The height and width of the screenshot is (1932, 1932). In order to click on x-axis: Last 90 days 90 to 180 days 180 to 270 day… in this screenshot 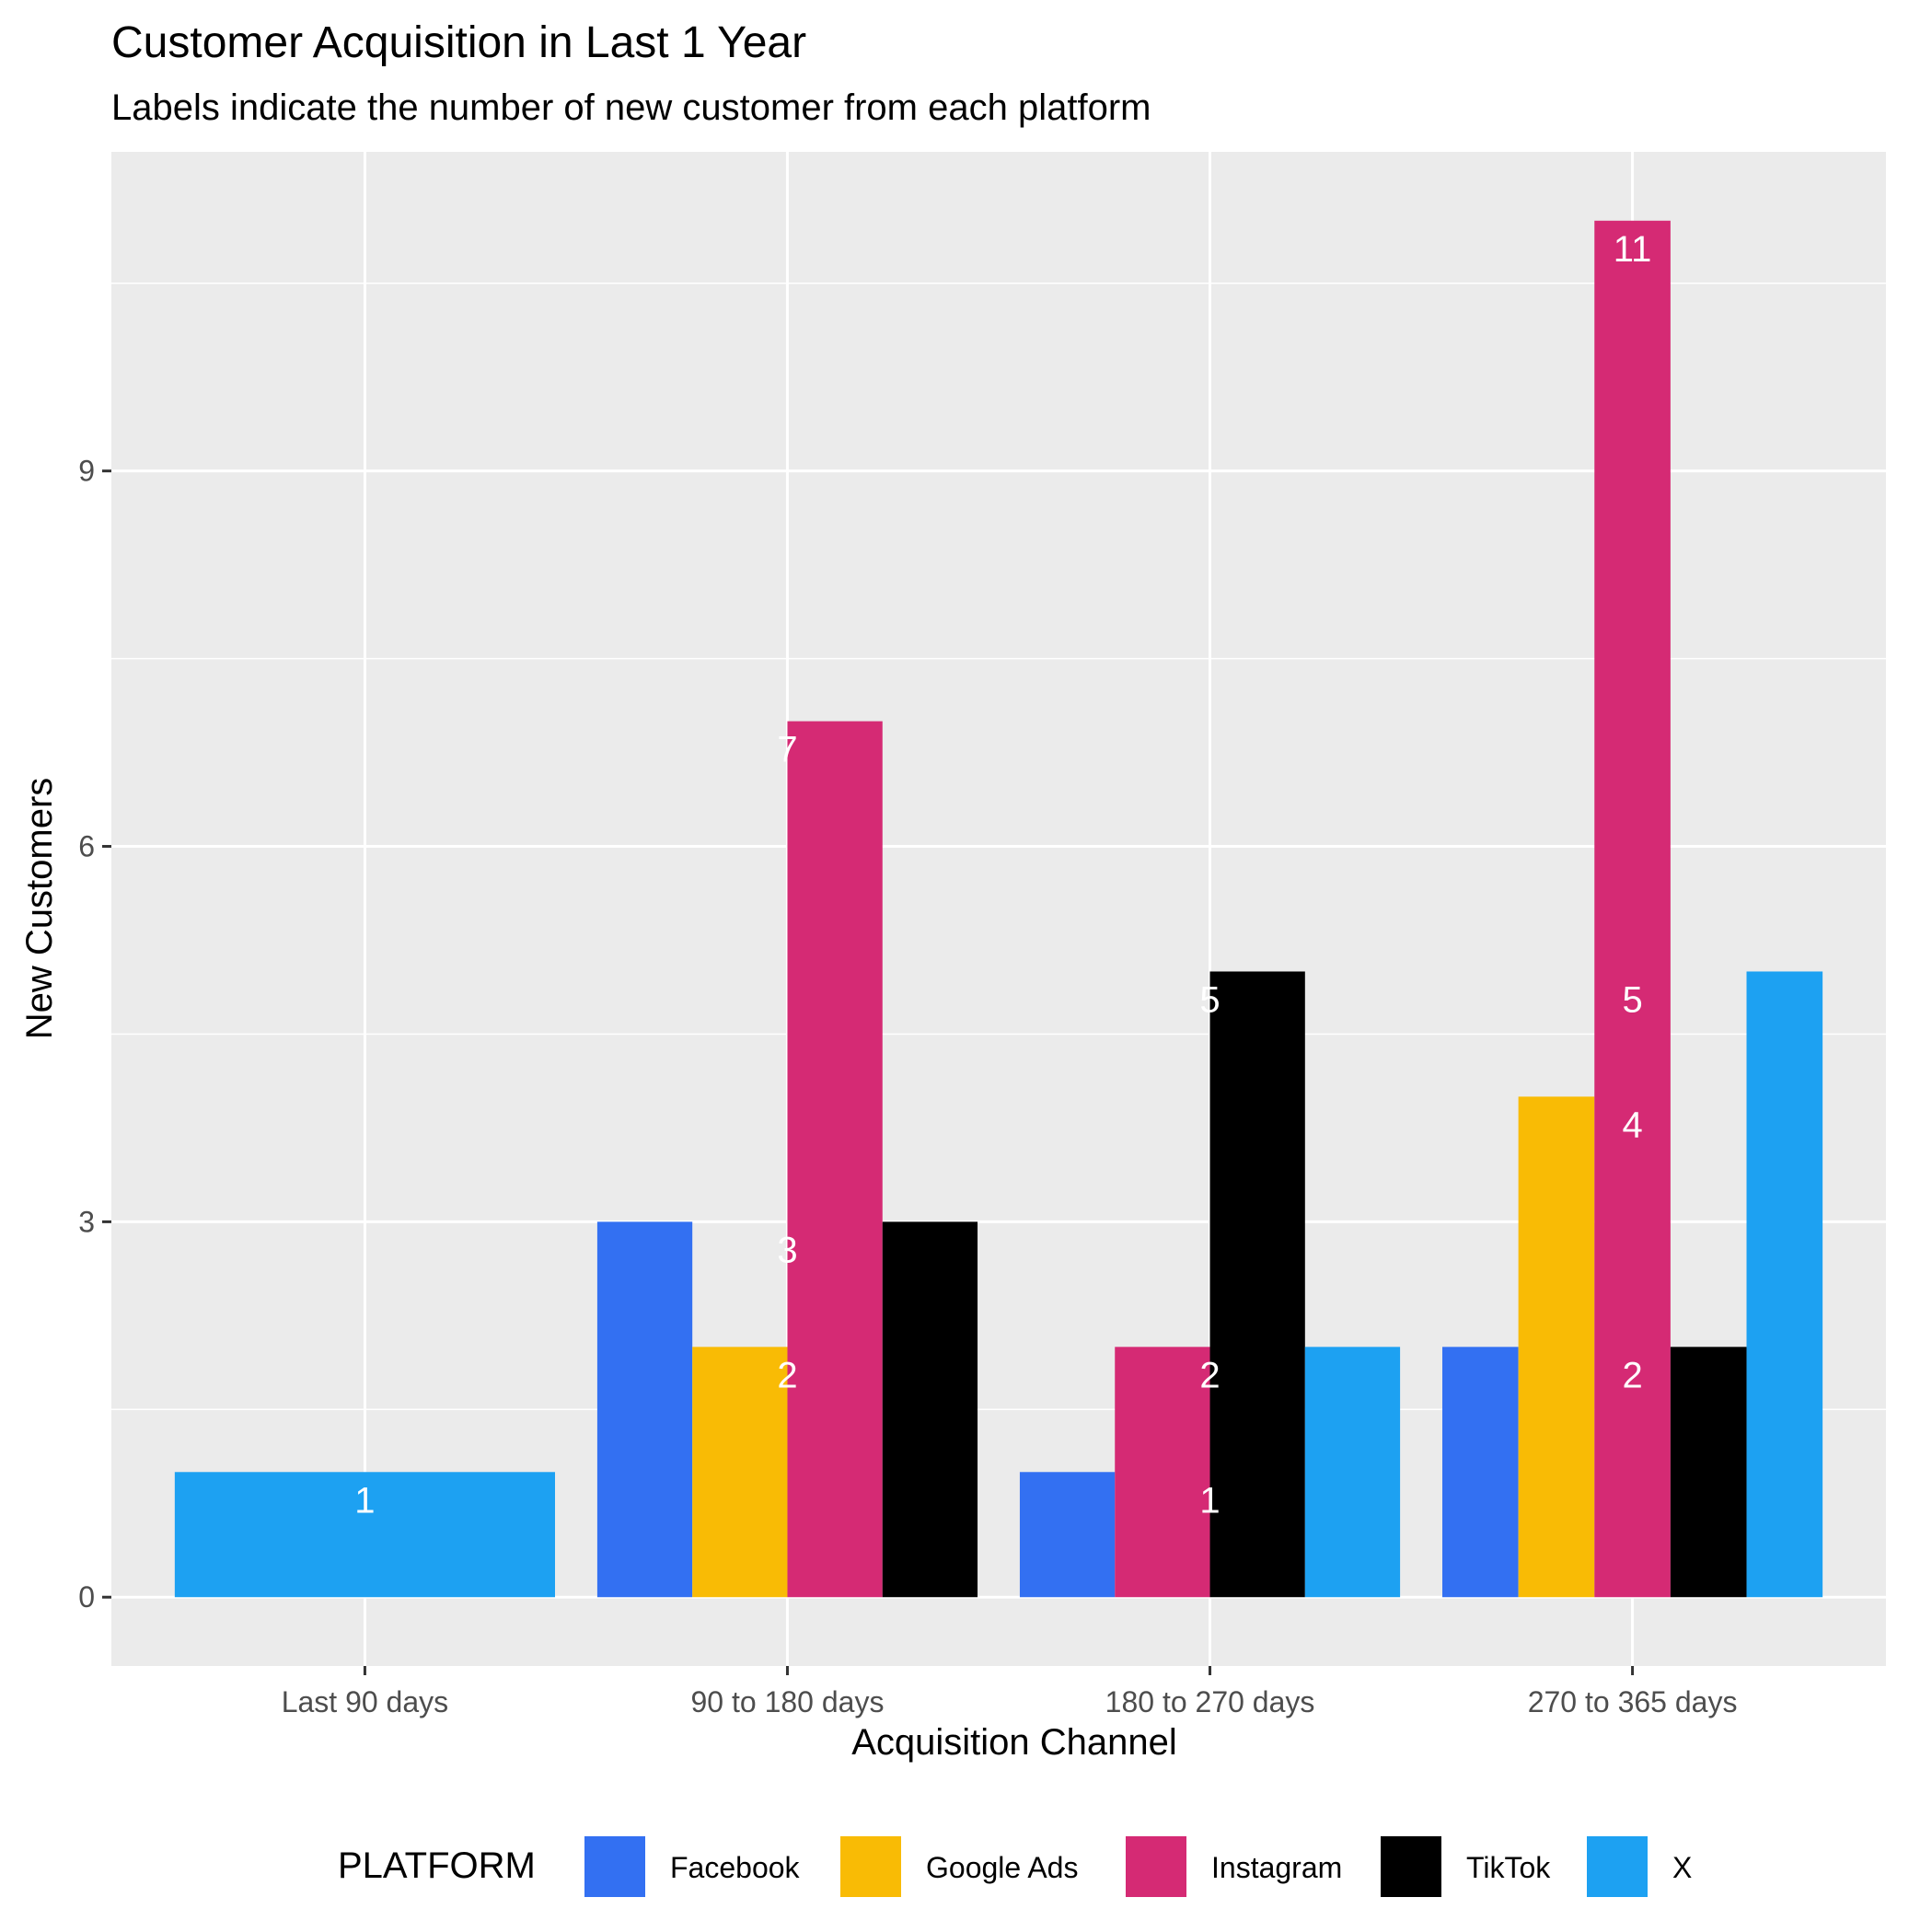, I will do `click(1010, 1692)`.